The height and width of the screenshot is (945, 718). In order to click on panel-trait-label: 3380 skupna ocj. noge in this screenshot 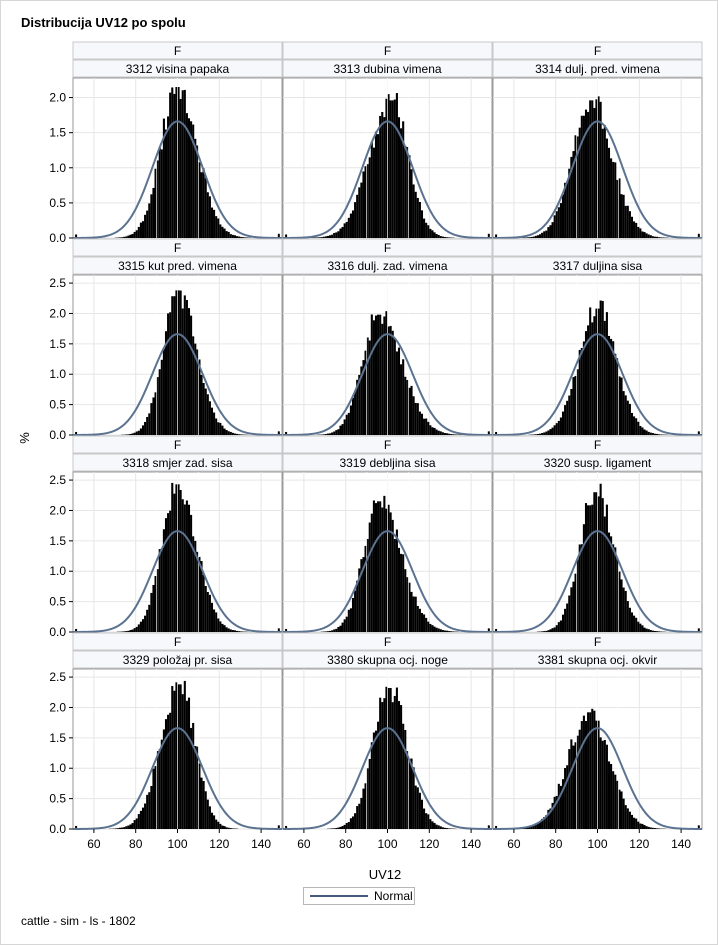, I will do `click(387, 660)`.